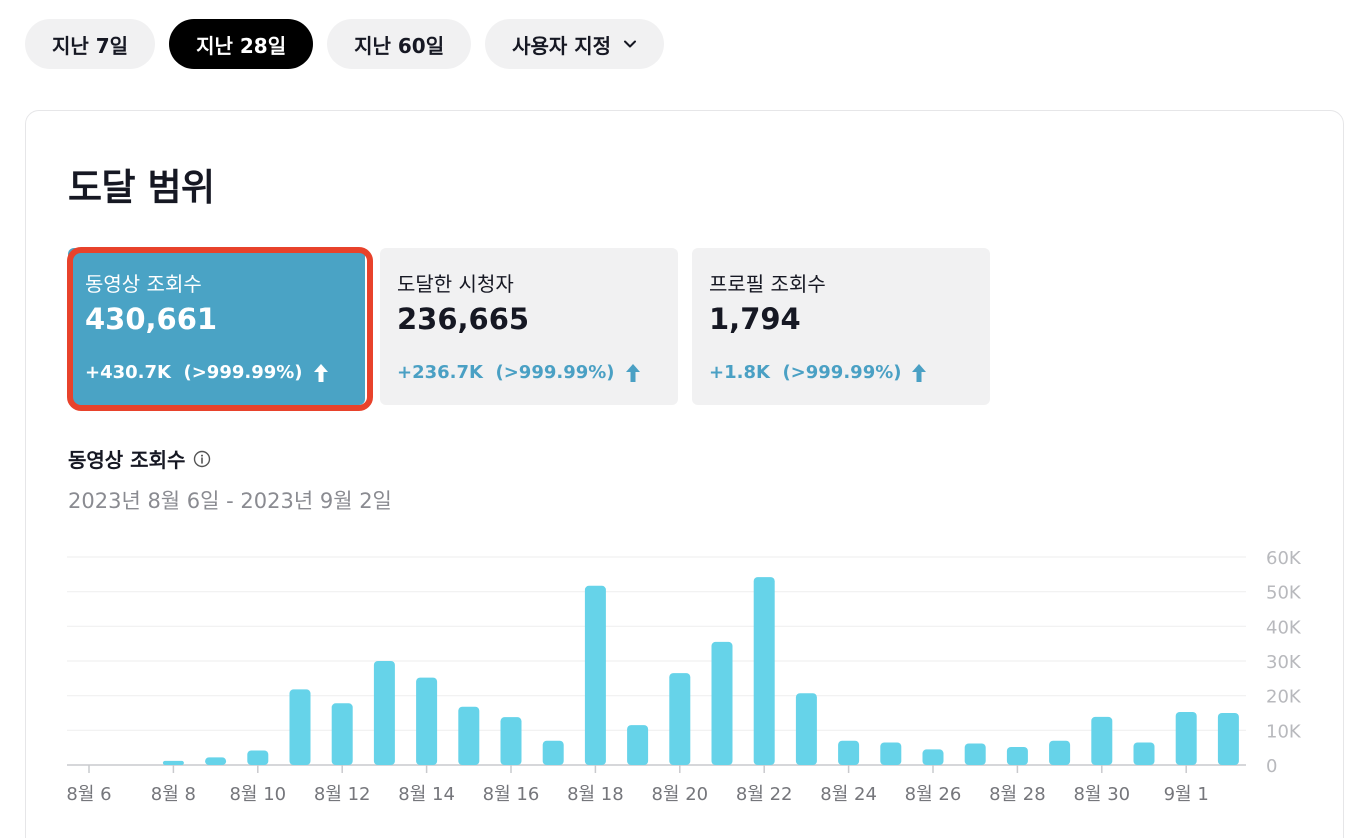  I want to click on x-tick-label: 8월 28, so click(1017, 794).